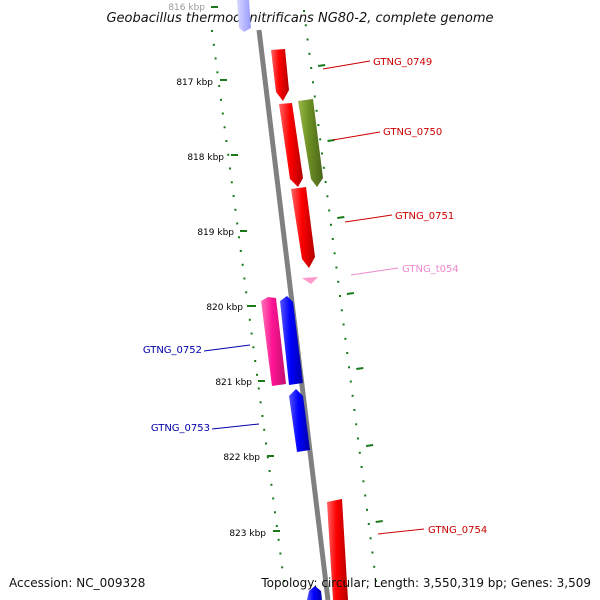 The height and width of the screenshot is (600, 600). Describe the element at coordinates (244, 16) in the screenshot. I see `gene-feature-offscreen-top` at that location.